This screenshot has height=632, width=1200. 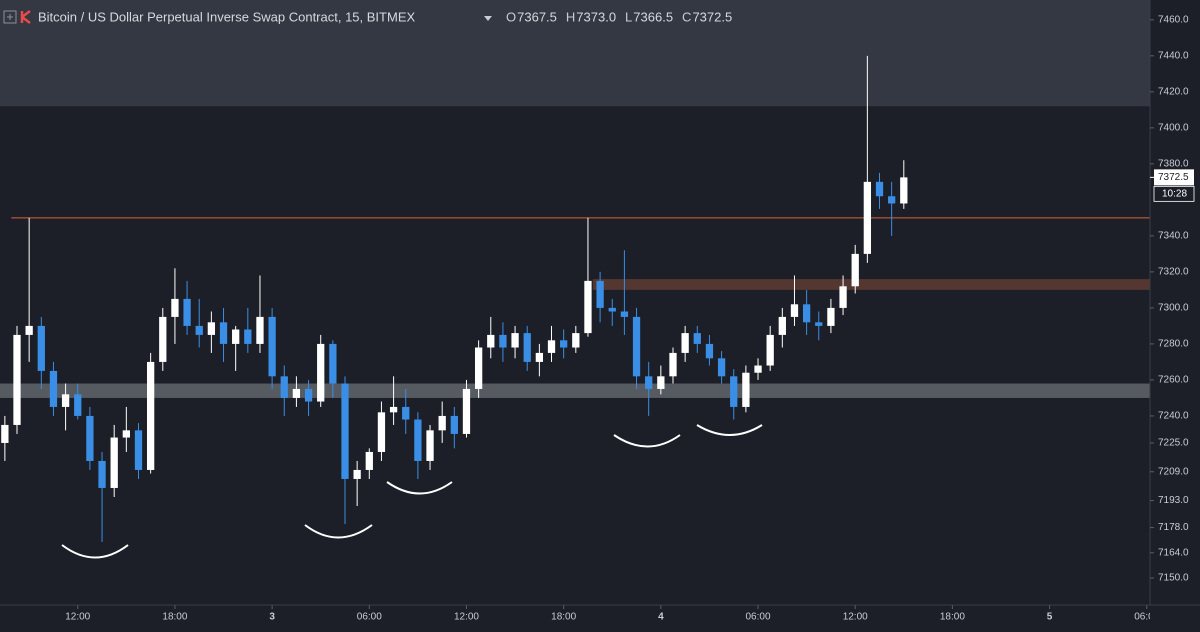 I want to click on ohlc-value: 7366.5, so click(x=653, y=16).